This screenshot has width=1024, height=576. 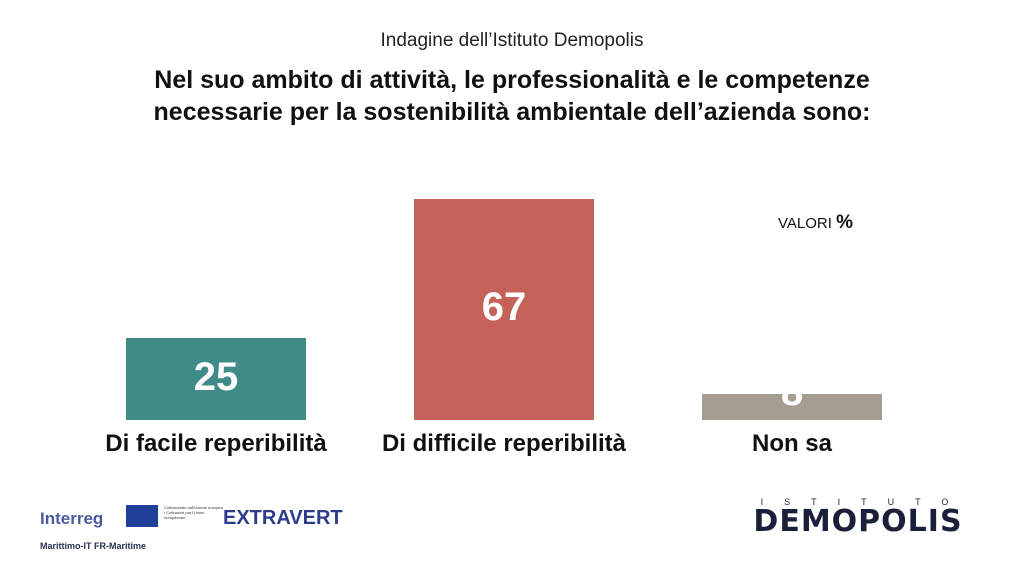 I want to click on demopolis-text: DEMOPOLIS, so click(x=858, y=521).